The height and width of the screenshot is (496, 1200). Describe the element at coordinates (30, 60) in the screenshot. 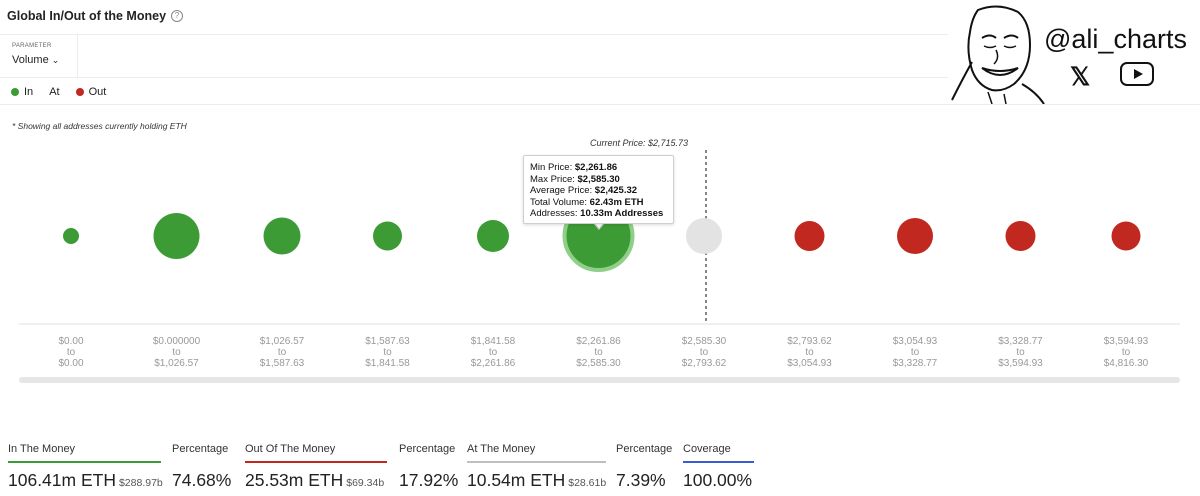

I see `parameter-value: Volume` at that location.